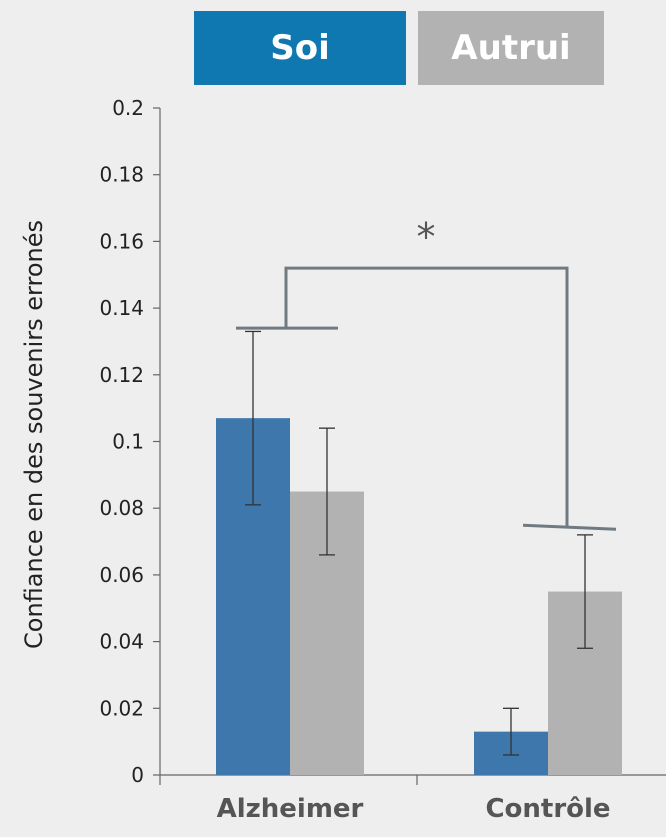 This screenshot has width=666, height=837. I want to click on y-tick-label: 0.14, so click(121, 308).